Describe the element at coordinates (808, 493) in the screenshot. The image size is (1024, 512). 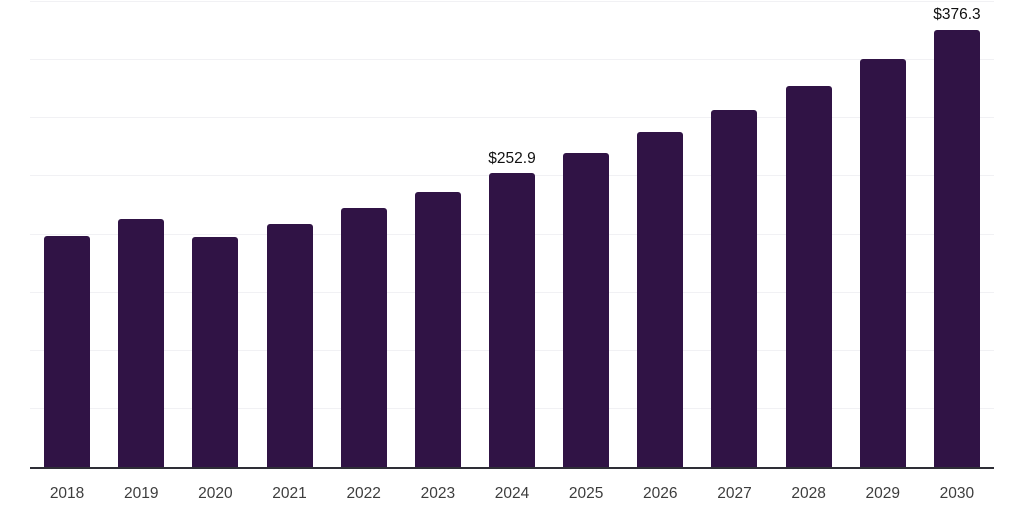
I see `x-tick-2028: 2028` at that location.